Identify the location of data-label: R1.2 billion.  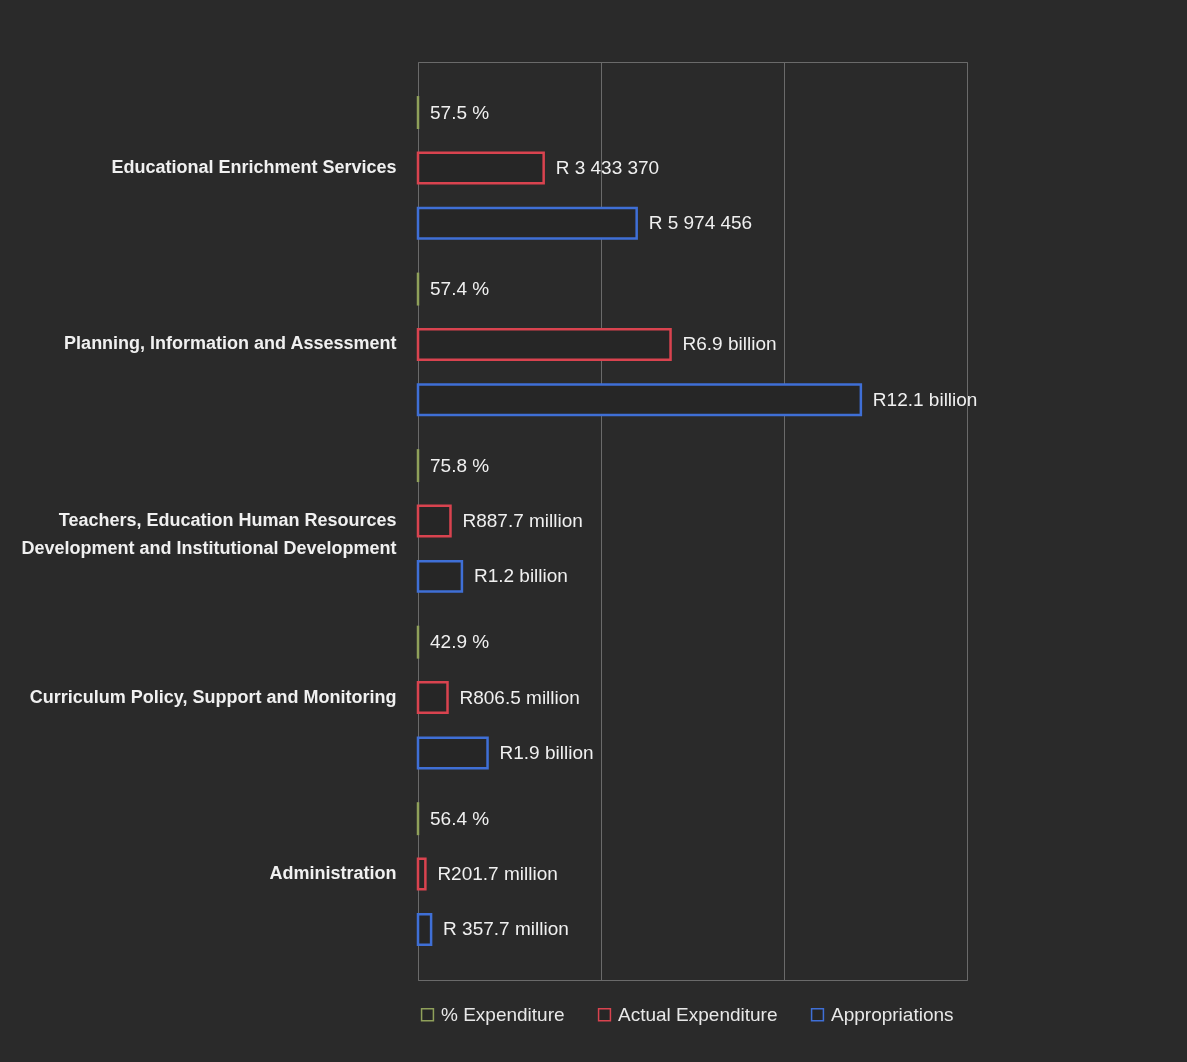
(520, 576).